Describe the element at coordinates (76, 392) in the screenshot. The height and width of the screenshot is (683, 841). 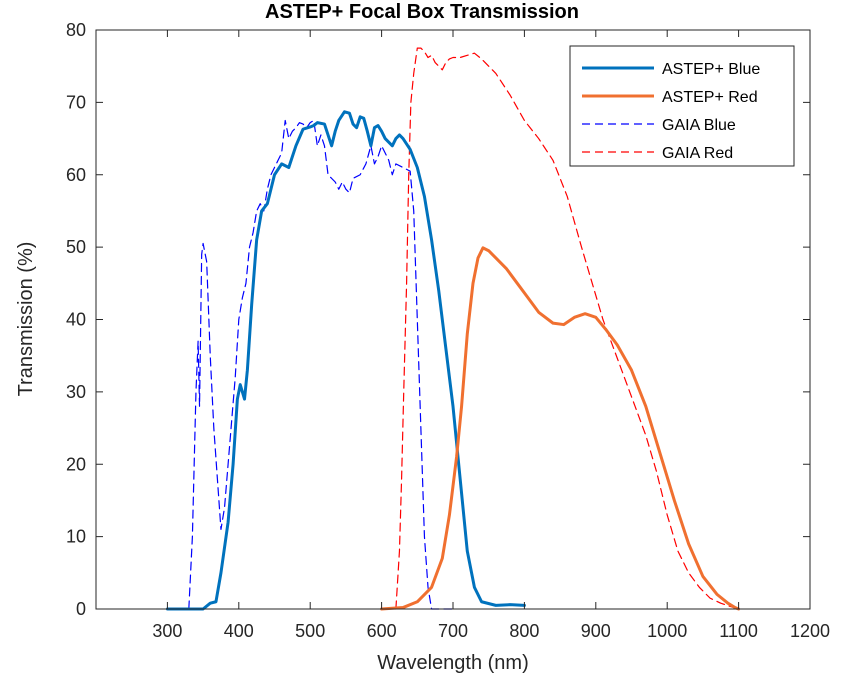
I see `y-tick-label: 30` at that location.